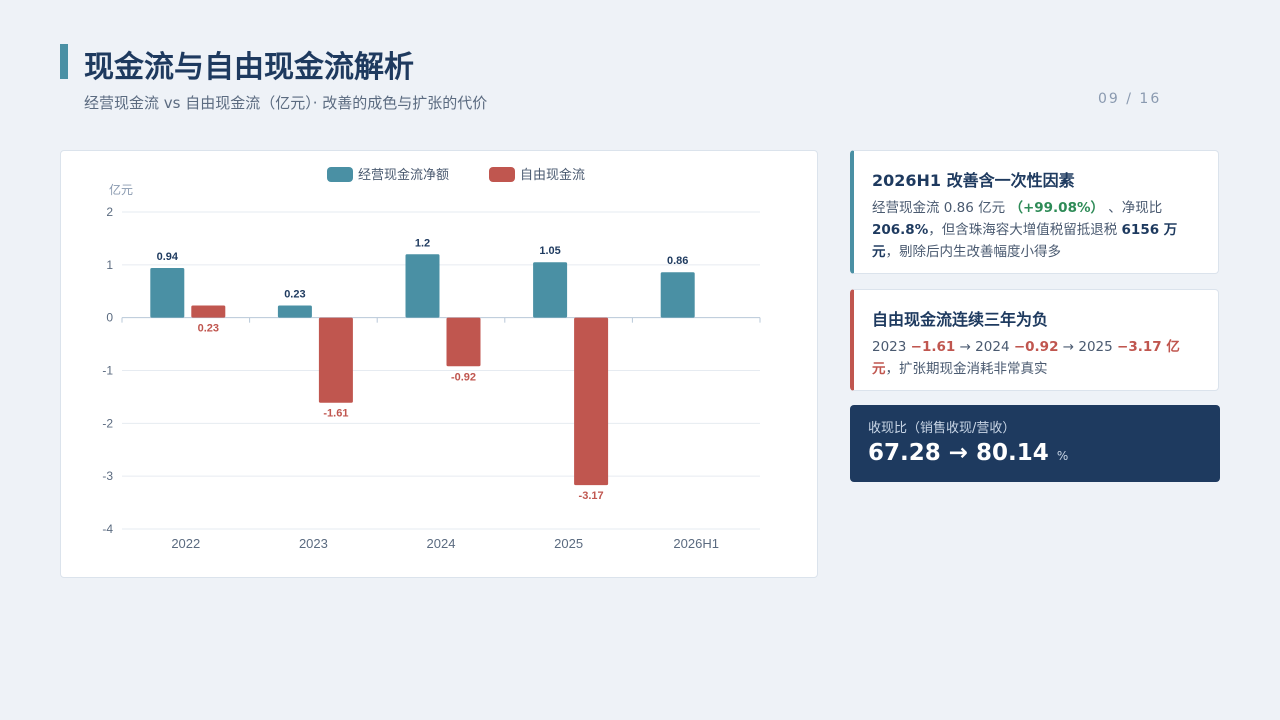 The height and width of the screenshot is (720, 1280). What do you see at coordinates (1036, 347) in the screenshot?
I see `fcf-value: −0.92` at bounding box center [1036, 347].